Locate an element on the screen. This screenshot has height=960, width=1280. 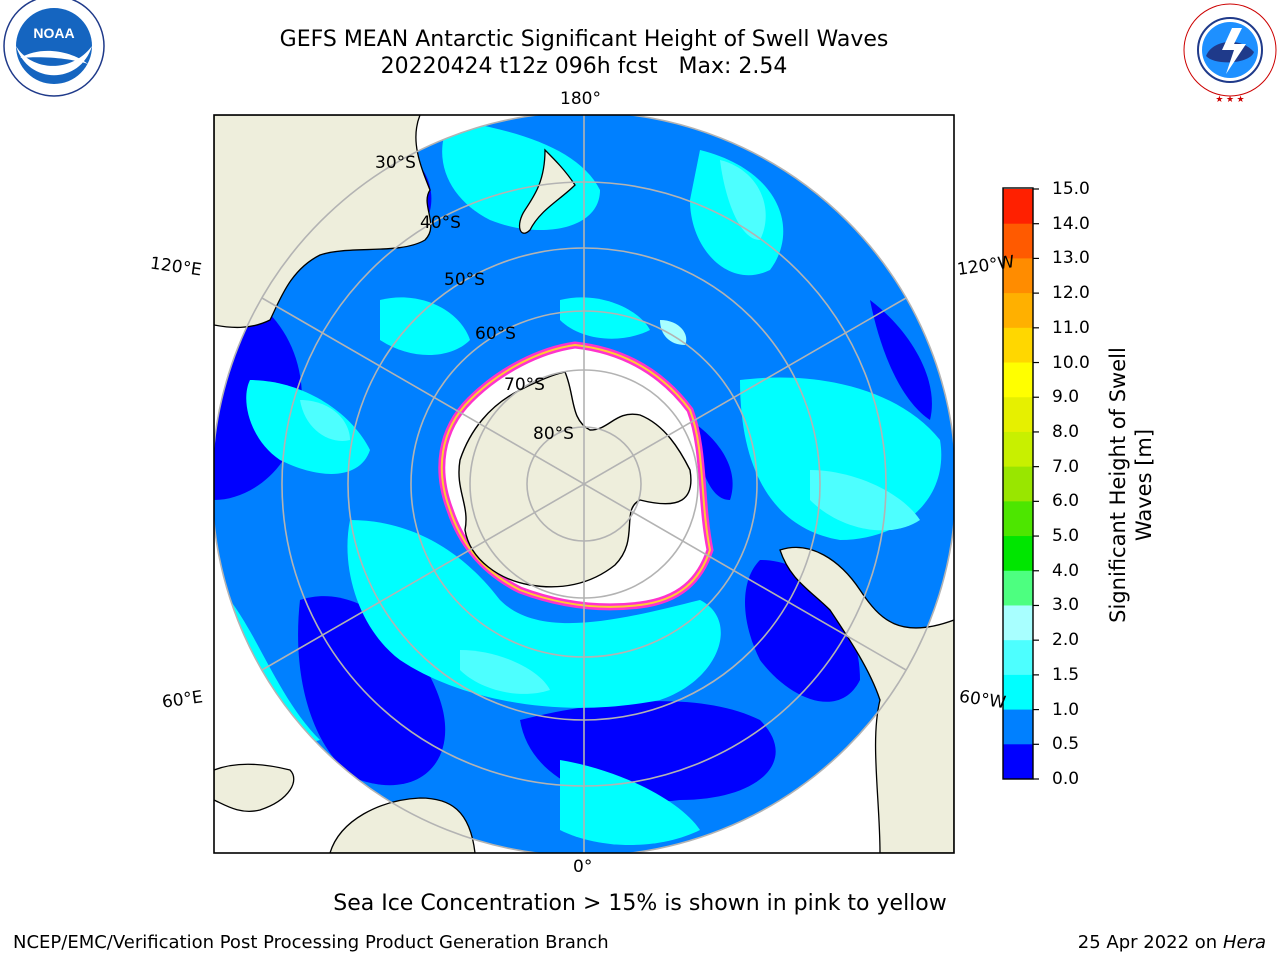
colorbar-tick-label: 12.0 is located at coordinates (1071, 293).